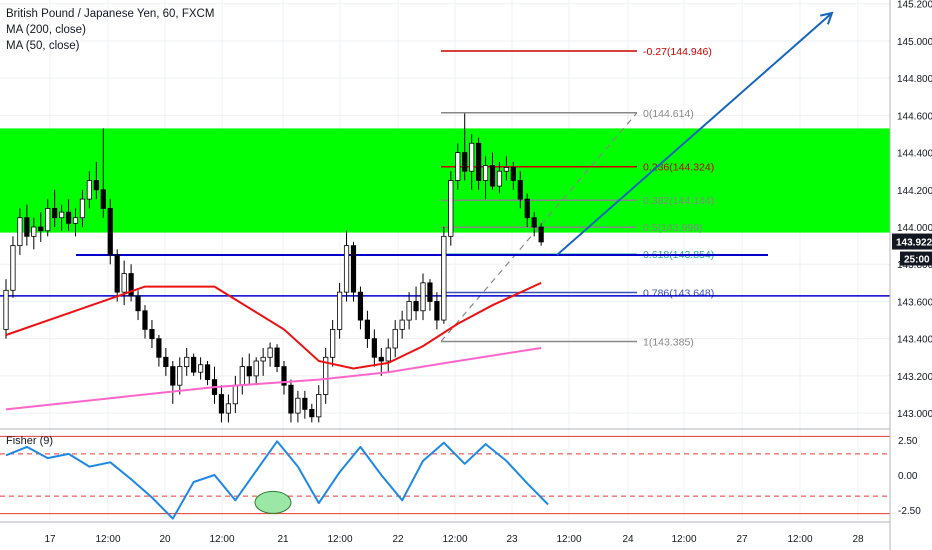 This screenshot has height=550, width=932. I want to click on countdown-label: 25:00, so click(917, 260).